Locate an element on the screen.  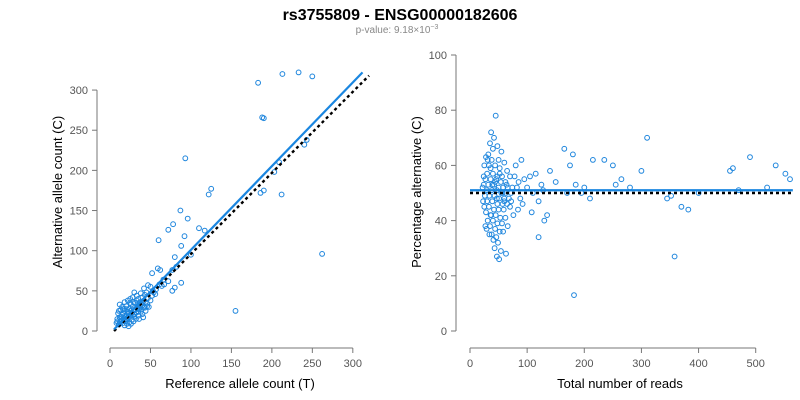
y-tick-label: 100 is located at coordinates (438, 56).